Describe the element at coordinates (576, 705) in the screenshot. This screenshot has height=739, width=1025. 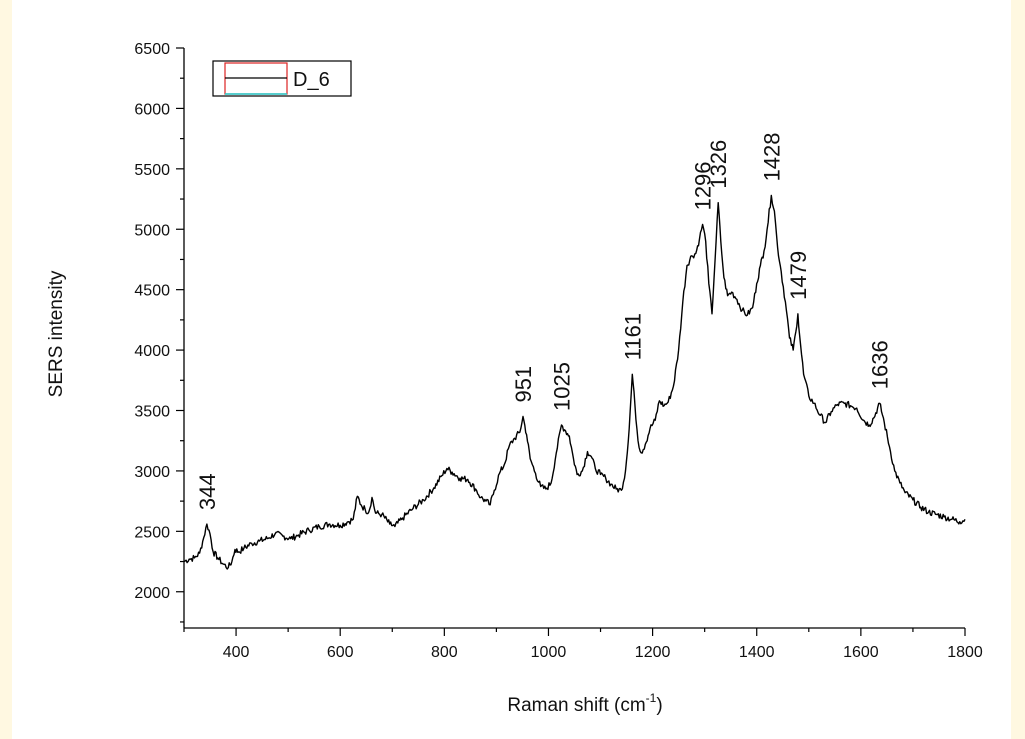
I see `x-axis-title-main: Raman shift (cm` at that location.